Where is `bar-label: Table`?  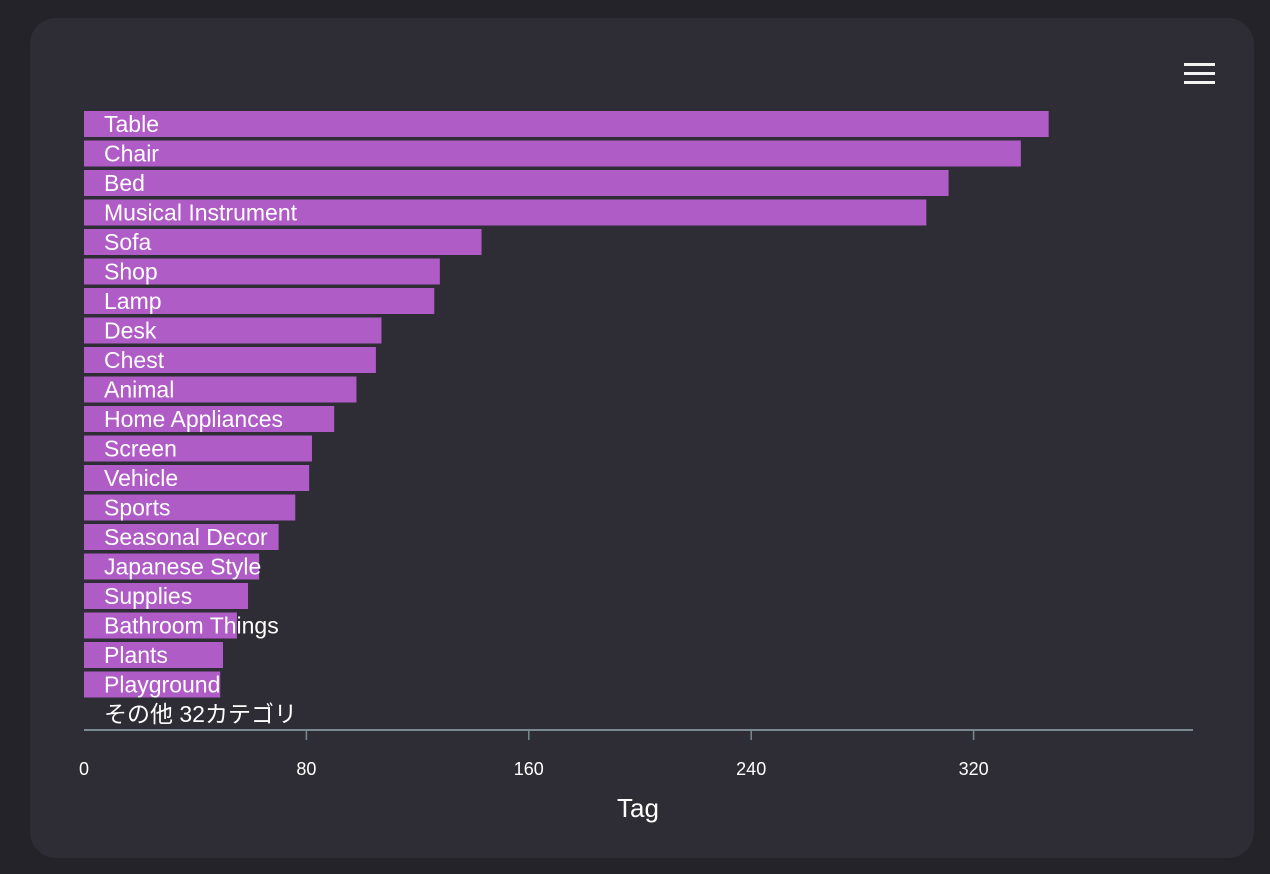 bar-label: Table is located at coordinates (131, 124).